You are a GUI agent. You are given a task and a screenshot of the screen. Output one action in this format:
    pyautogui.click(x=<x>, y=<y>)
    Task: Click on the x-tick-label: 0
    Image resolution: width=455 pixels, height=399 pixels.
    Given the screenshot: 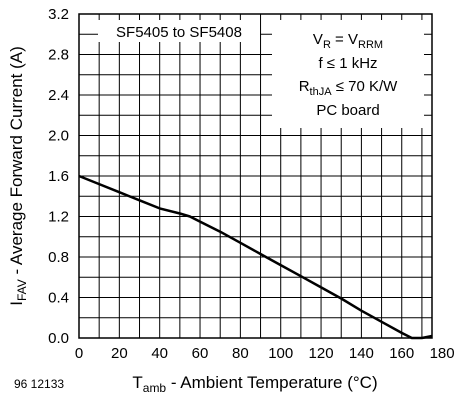 What is the action you would take?
    pyautogui.click(x=79, y=353)
    